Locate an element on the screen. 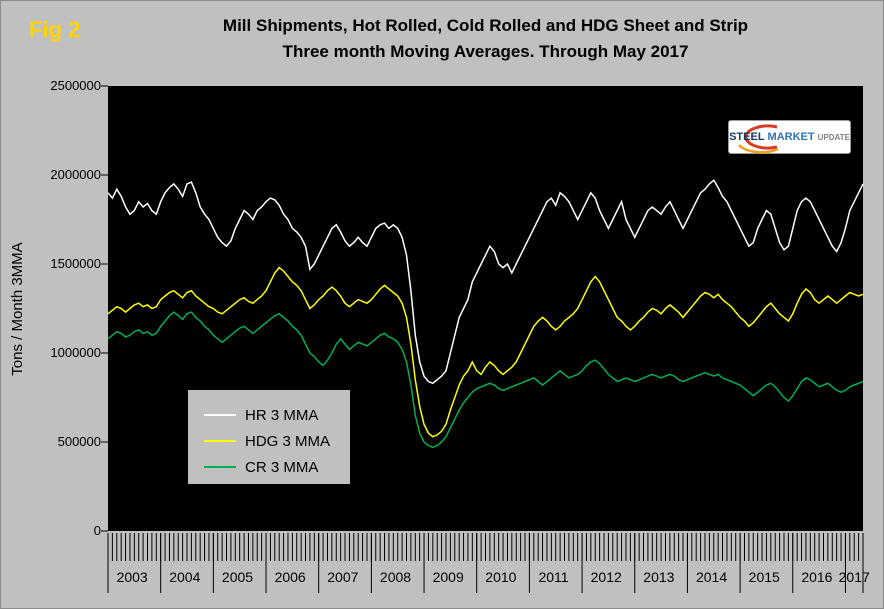  legend: HR 3 MMA HDG 3 MMA CR 3 MMA is located at coordinates (269, 437).